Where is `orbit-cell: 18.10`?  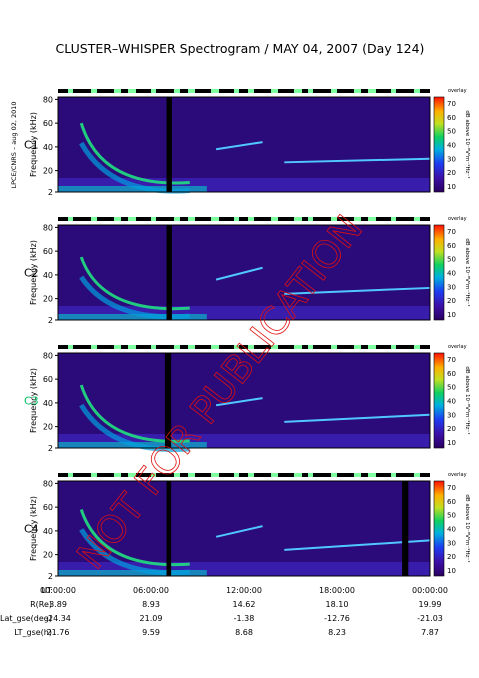 orbit-cell: 18.10 is located at coordinates (337, 604).